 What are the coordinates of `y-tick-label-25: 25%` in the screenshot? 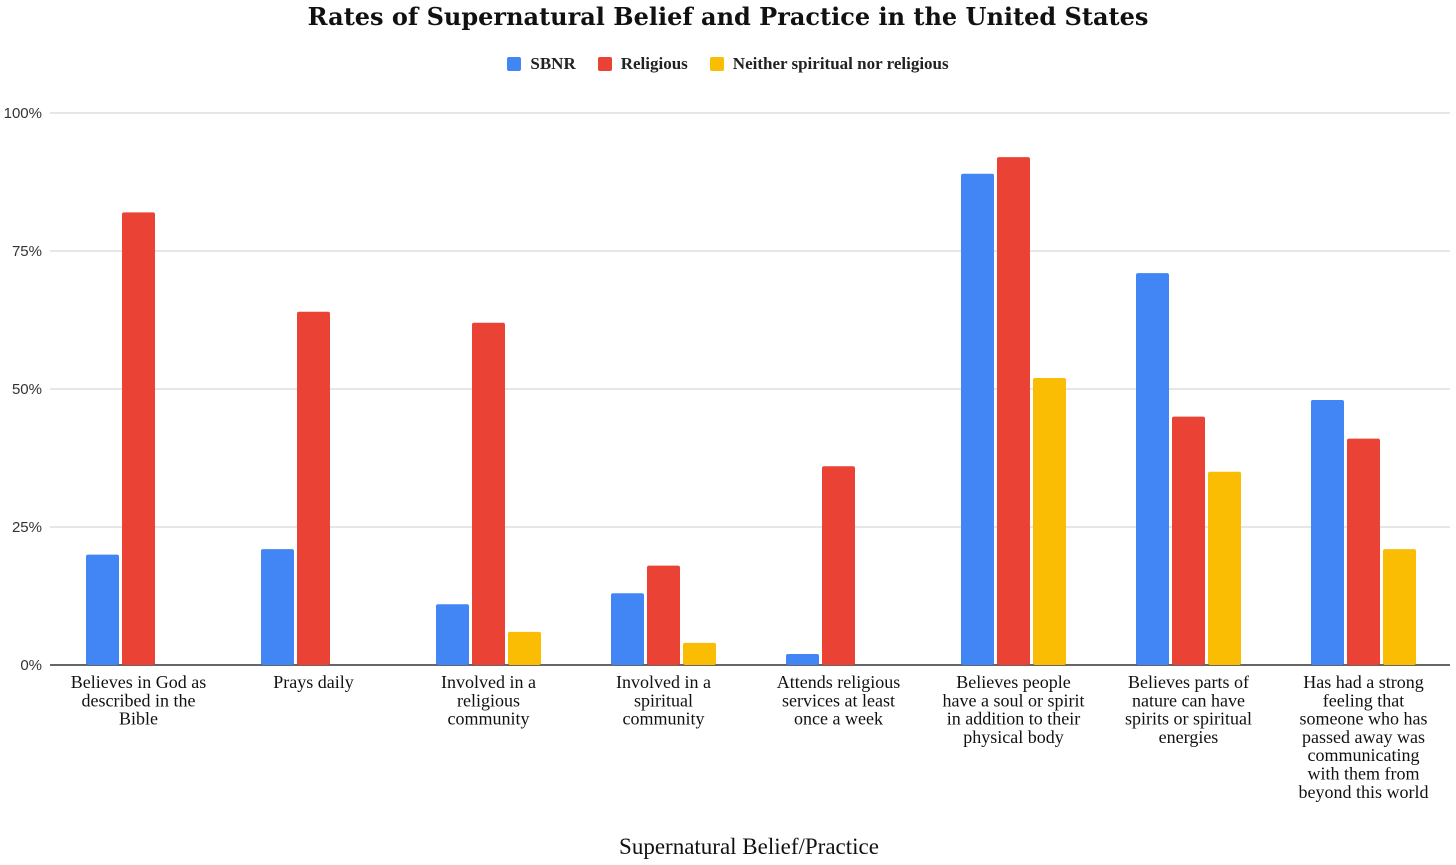 It's located at (27, 527).